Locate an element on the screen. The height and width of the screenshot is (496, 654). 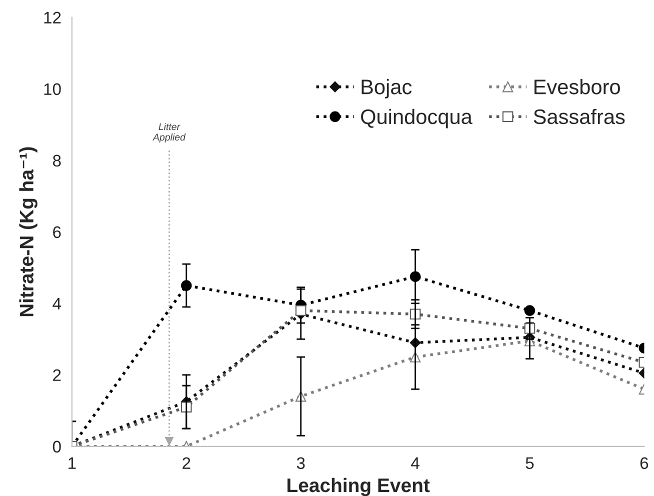
x-tick-label: 3 is located at coordinates (300, 463).